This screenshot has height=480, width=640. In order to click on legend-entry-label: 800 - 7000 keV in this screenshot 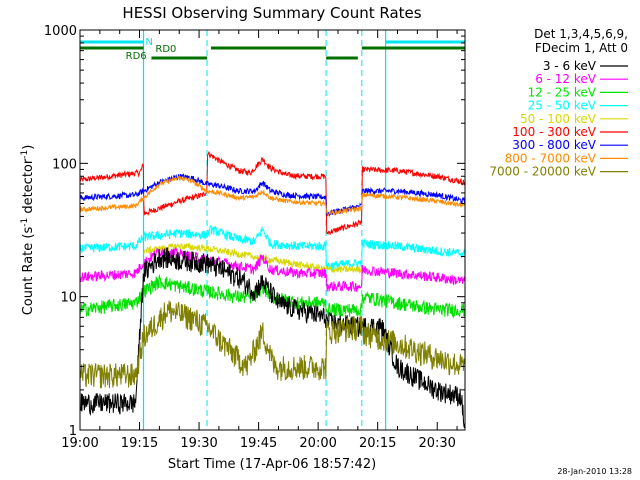, I will do `click(551, 158)`.